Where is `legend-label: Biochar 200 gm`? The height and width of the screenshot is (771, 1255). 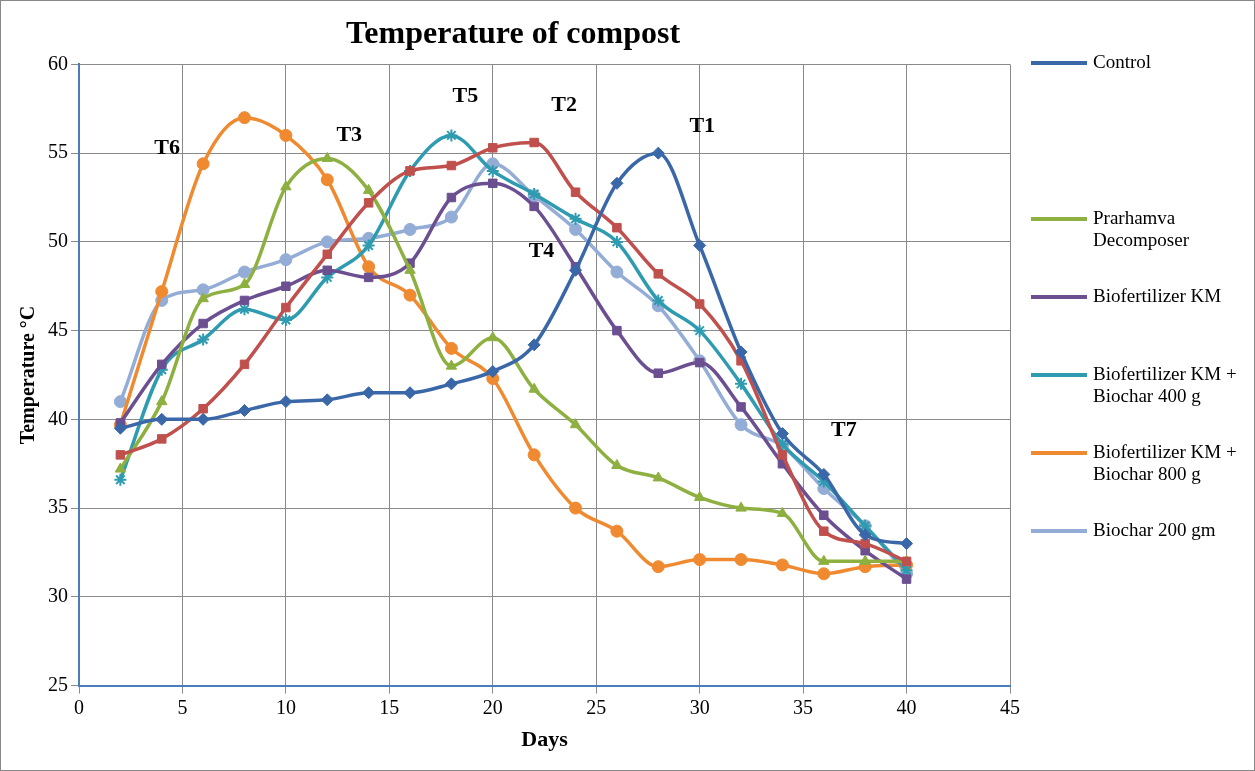 legend-label: Biochar 200 gm is located at coordinates (1154, 530).